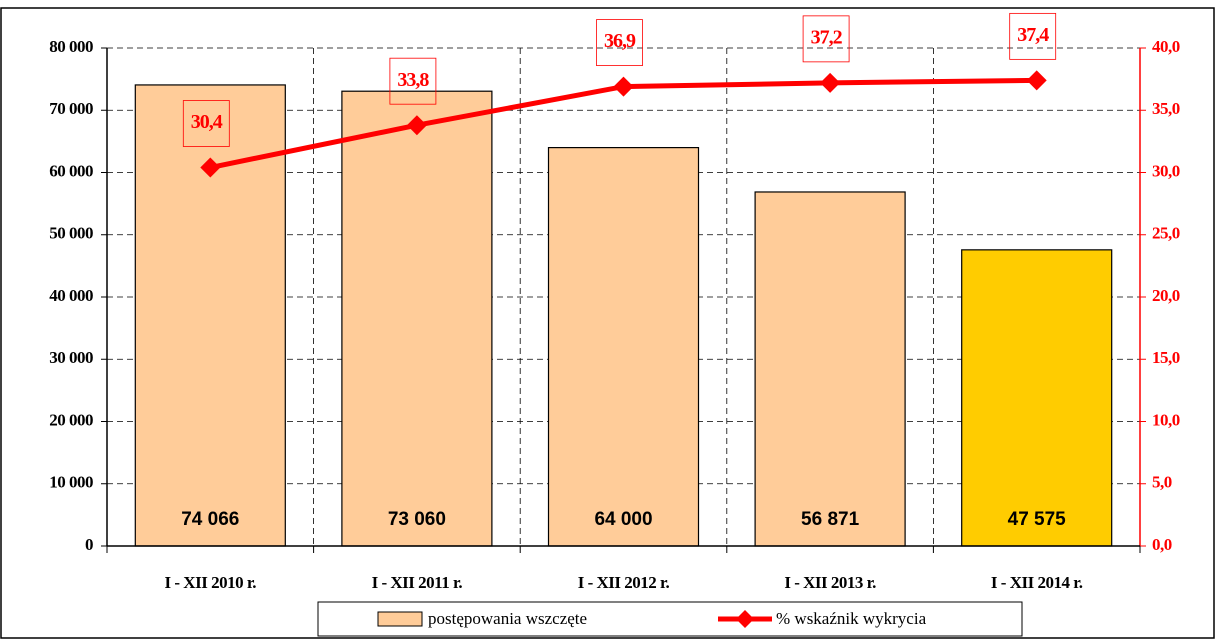 This screenshot has width=1216, height=639. What do you see at coordinates (1162, 482) in the screenshot?
I see `y2-tick-label: 5,0` at bounding box center [1162, 482].